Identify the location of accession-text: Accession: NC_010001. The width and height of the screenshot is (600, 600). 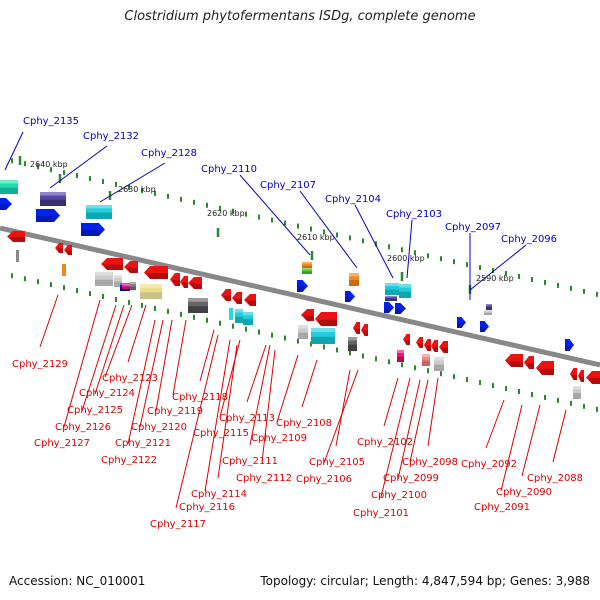
(77, 581).